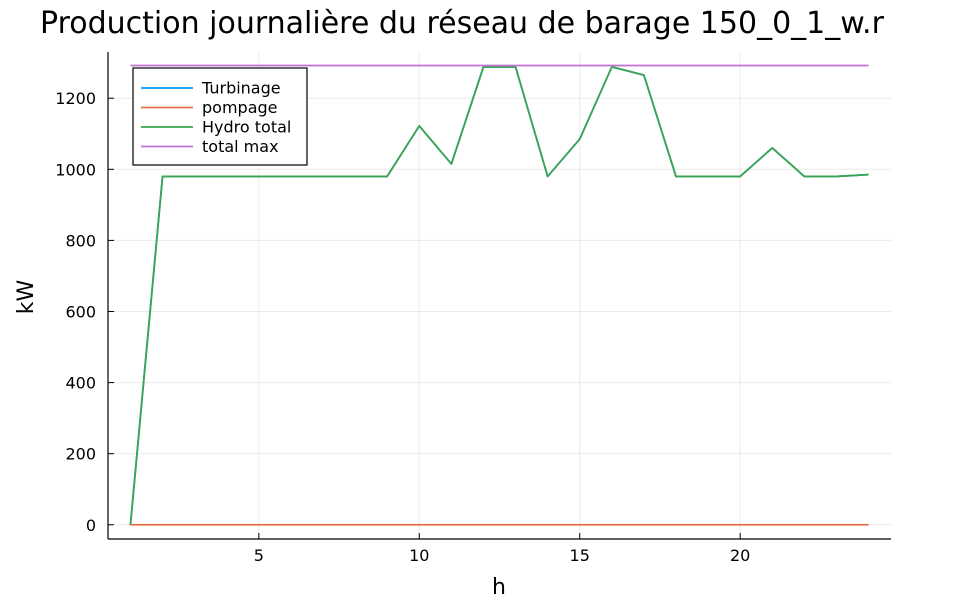  I want to click on y-tick-label: 0, so click(91, 525).